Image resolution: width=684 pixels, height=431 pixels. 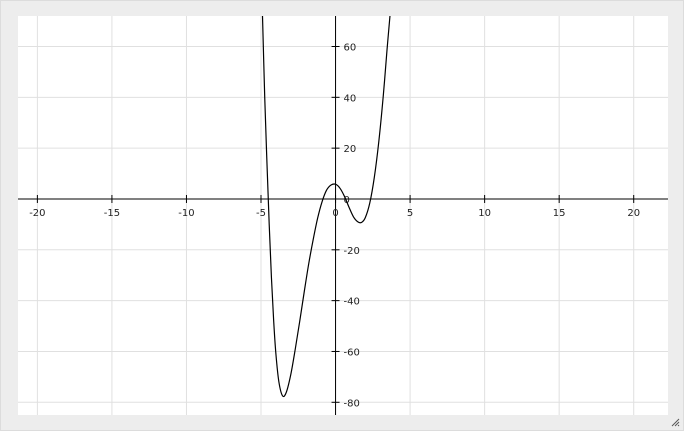 What do you see at coordinates (410, 213) in the screenshot?
I see `x-tick-label: 5` at bounding box center [410, 213].